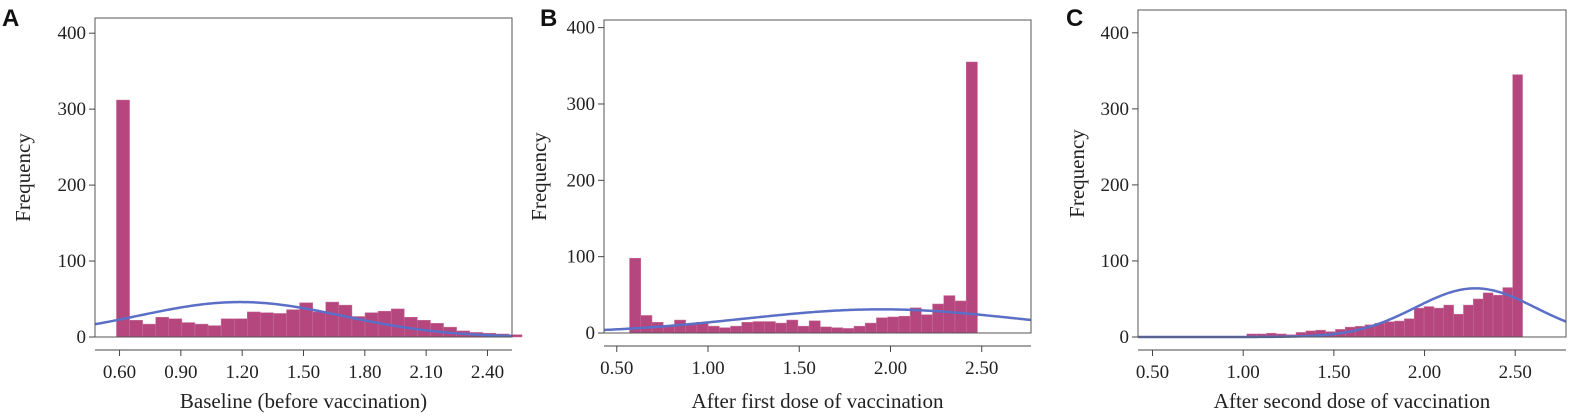 Image resolution: width=1594 pixels, height=419 pixels. What do you see at coordinates (242, 372) in the screenshot?
I see `x-tick-label: 1.20` at bounding box center [242, 372].